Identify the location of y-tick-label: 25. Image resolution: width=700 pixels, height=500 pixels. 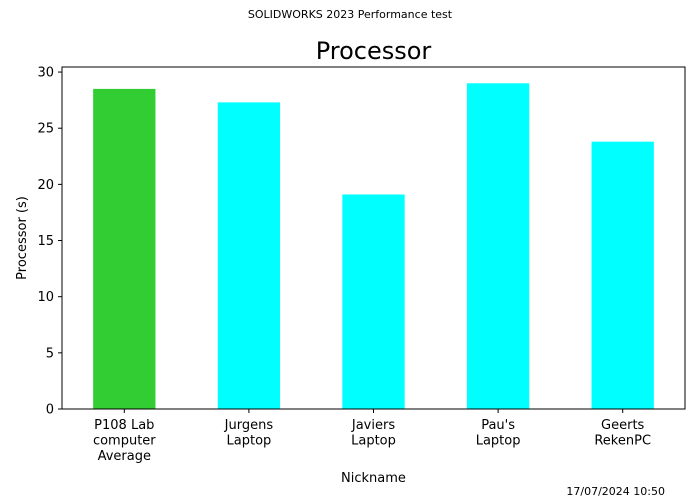
(45, 129).